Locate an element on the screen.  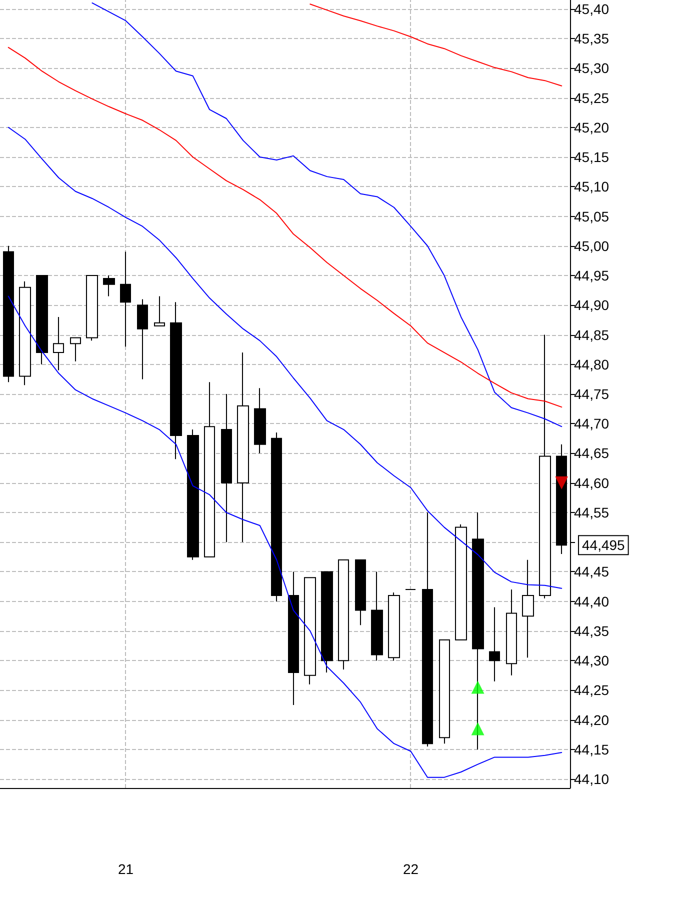
y-tick-label: 44,35 is located at coordinates (592, 630).